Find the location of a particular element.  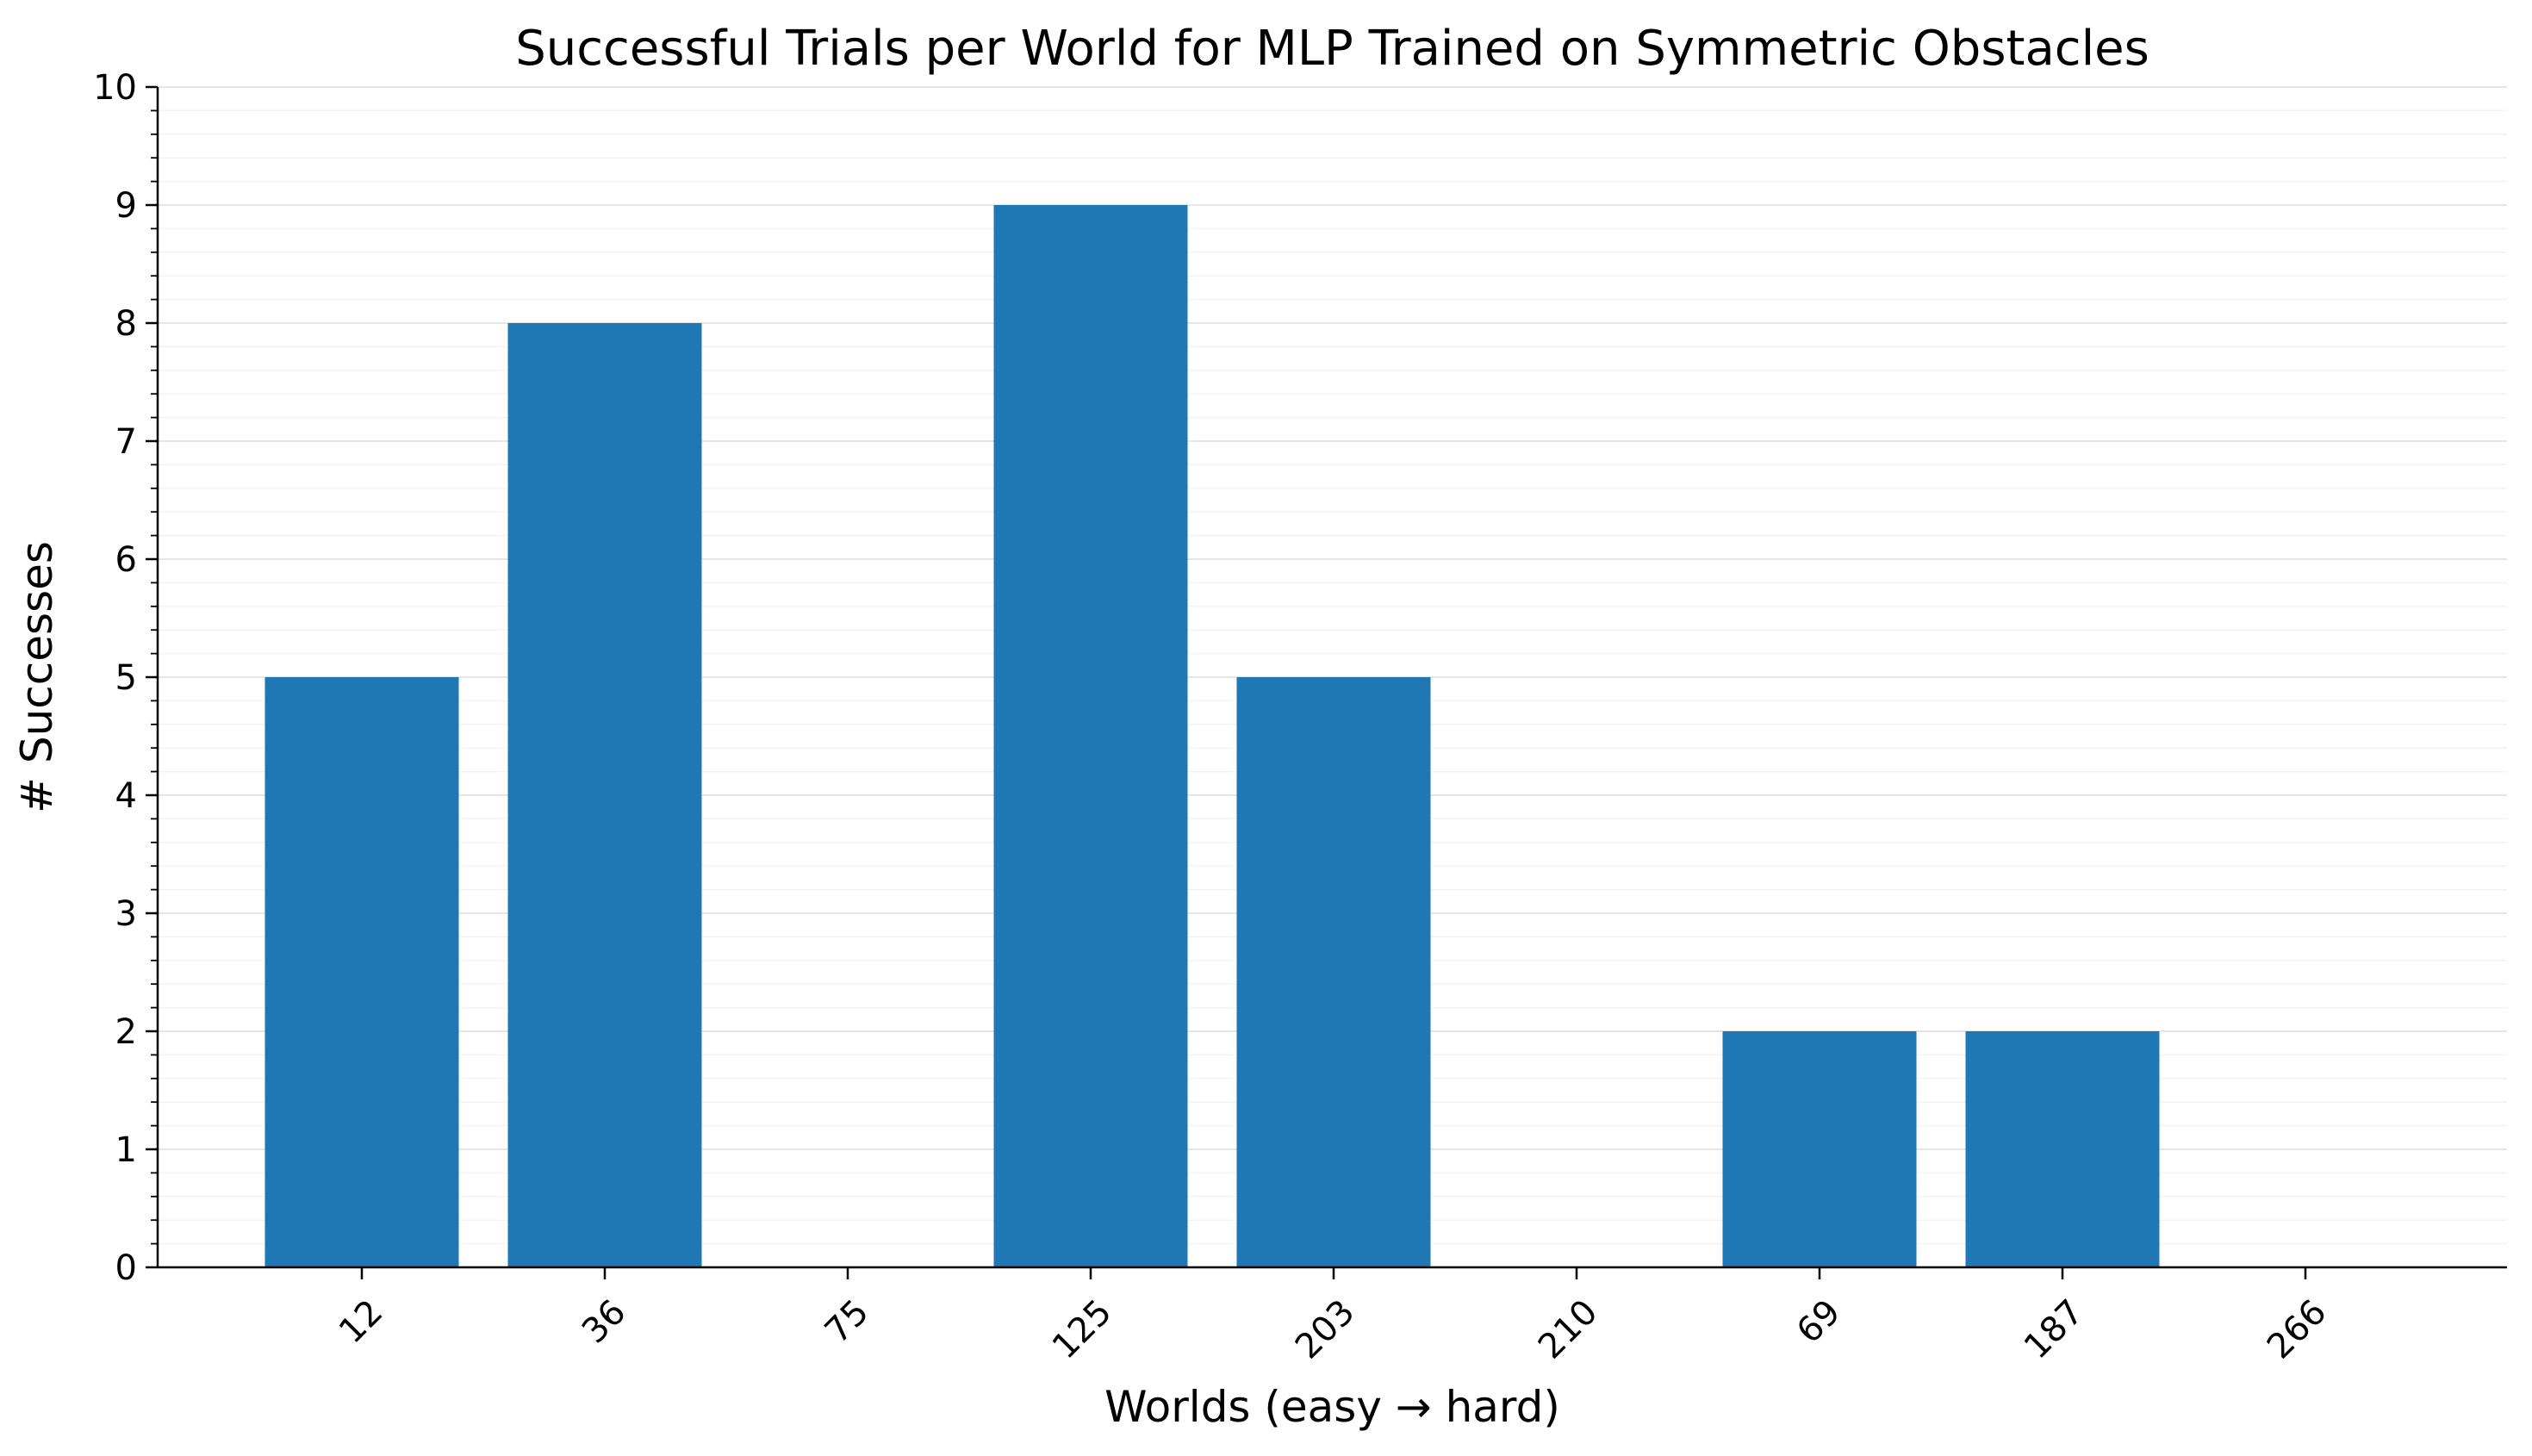

y-ticks: 0 1 2 3 4 5 6 7 8 9 10 is located at coordinates (125, 678).